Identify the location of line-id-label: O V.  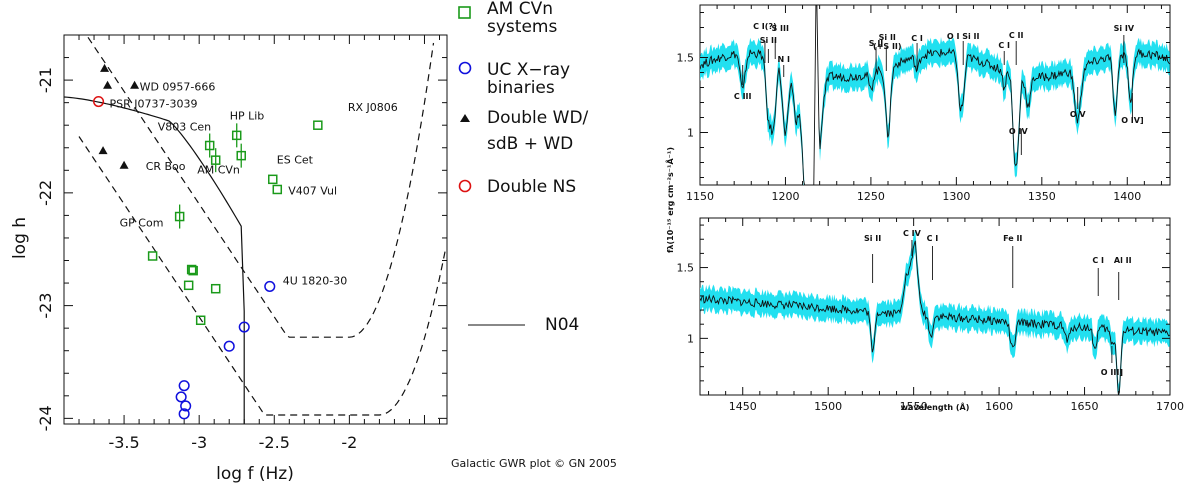
(1078, 114).